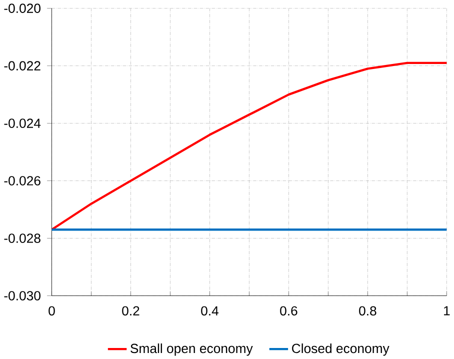 This screenshot has height=359, width=454. Describe the element at coordinates (22, 181) in the screenshot. I see `y-tick-label: -0.026` at that location.